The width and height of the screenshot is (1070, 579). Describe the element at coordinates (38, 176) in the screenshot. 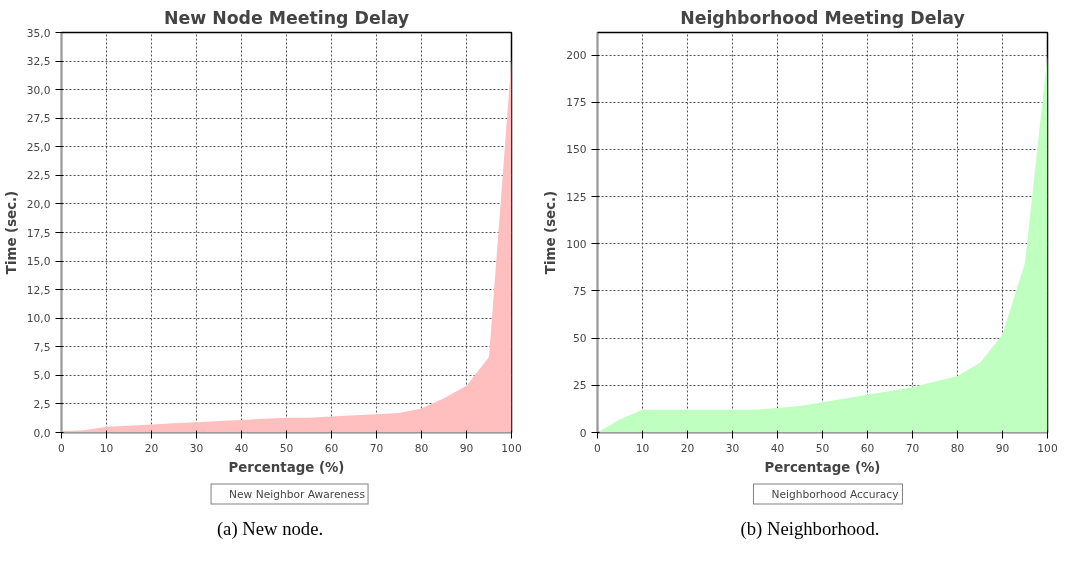

I see `y-tick-label: 22,5` at that location.